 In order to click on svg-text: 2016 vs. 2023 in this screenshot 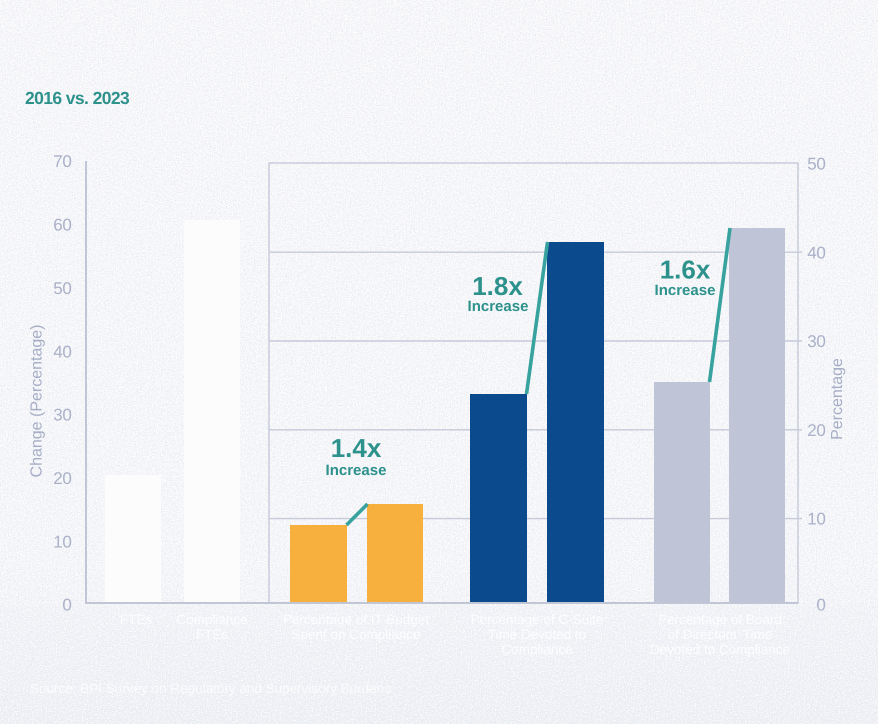, I will do `click(77, 98)`.